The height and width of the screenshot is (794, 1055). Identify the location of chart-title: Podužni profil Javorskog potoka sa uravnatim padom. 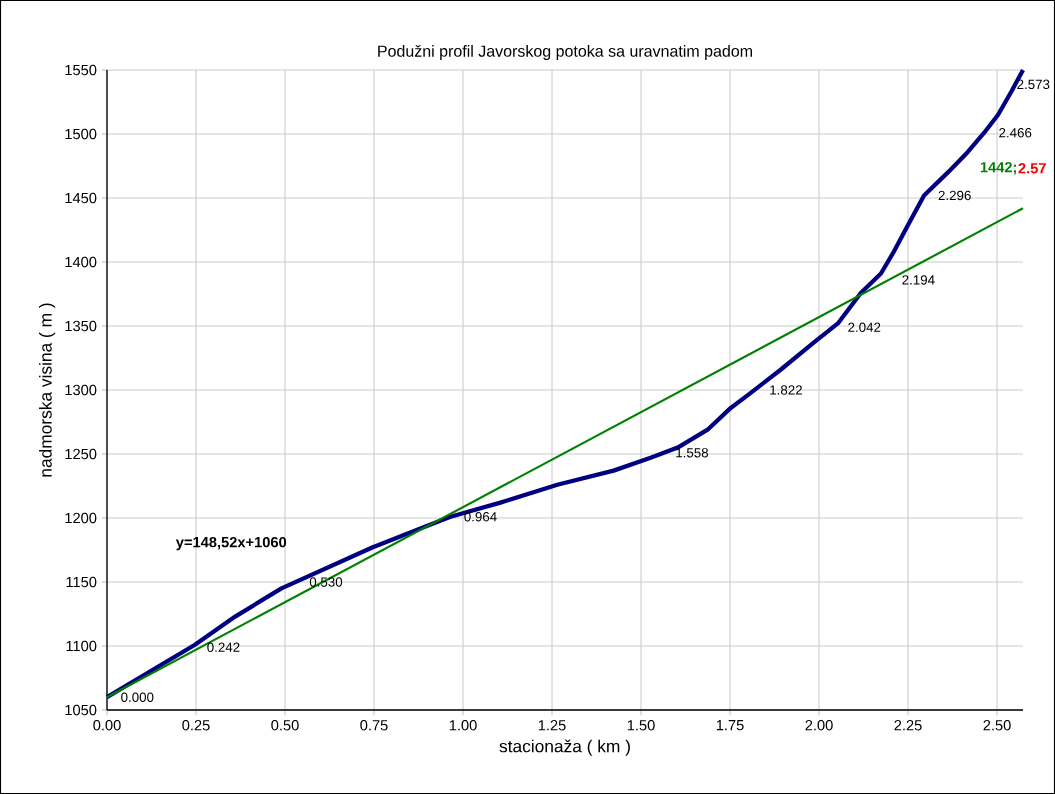
(565, 52).